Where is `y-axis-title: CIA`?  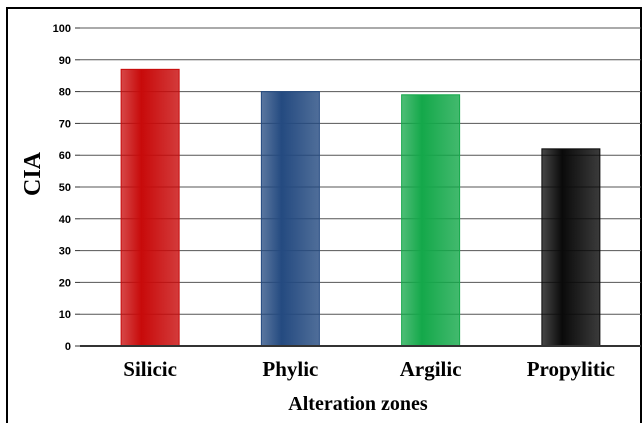 y-axis-title: CIA is located at coordinates (33, 173).